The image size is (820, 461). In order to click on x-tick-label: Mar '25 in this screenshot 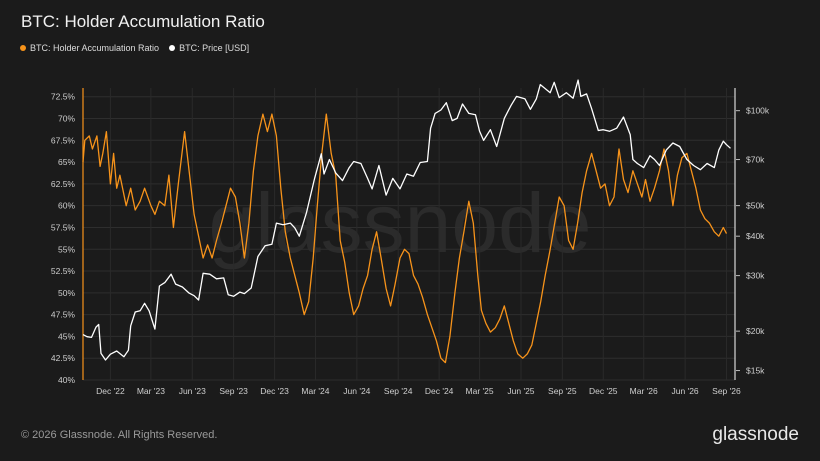, I will do `click(480, 391)`.